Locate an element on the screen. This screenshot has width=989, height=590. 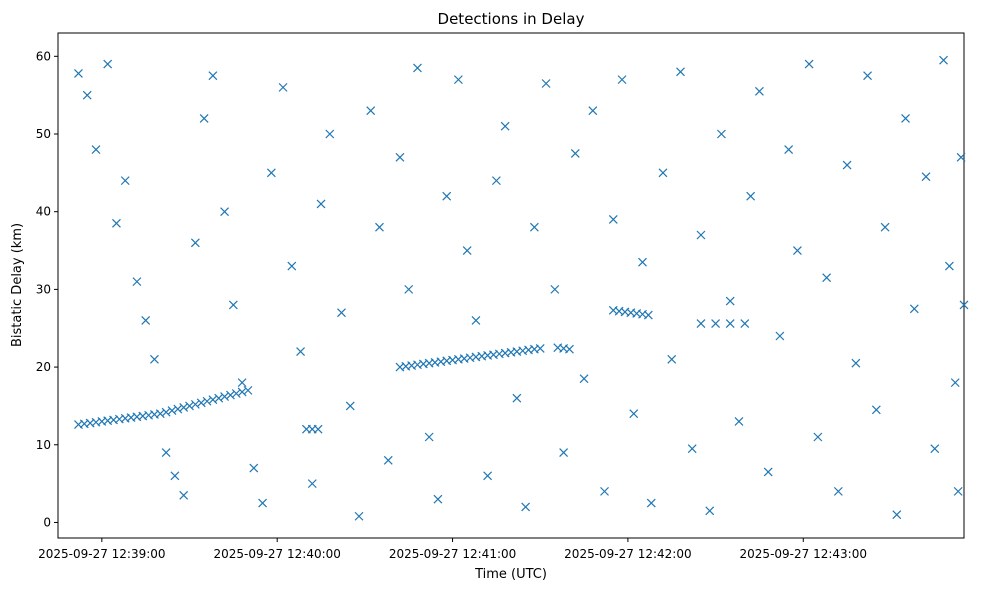
y-tick-label: 50 is located at coordinates (43, 134).